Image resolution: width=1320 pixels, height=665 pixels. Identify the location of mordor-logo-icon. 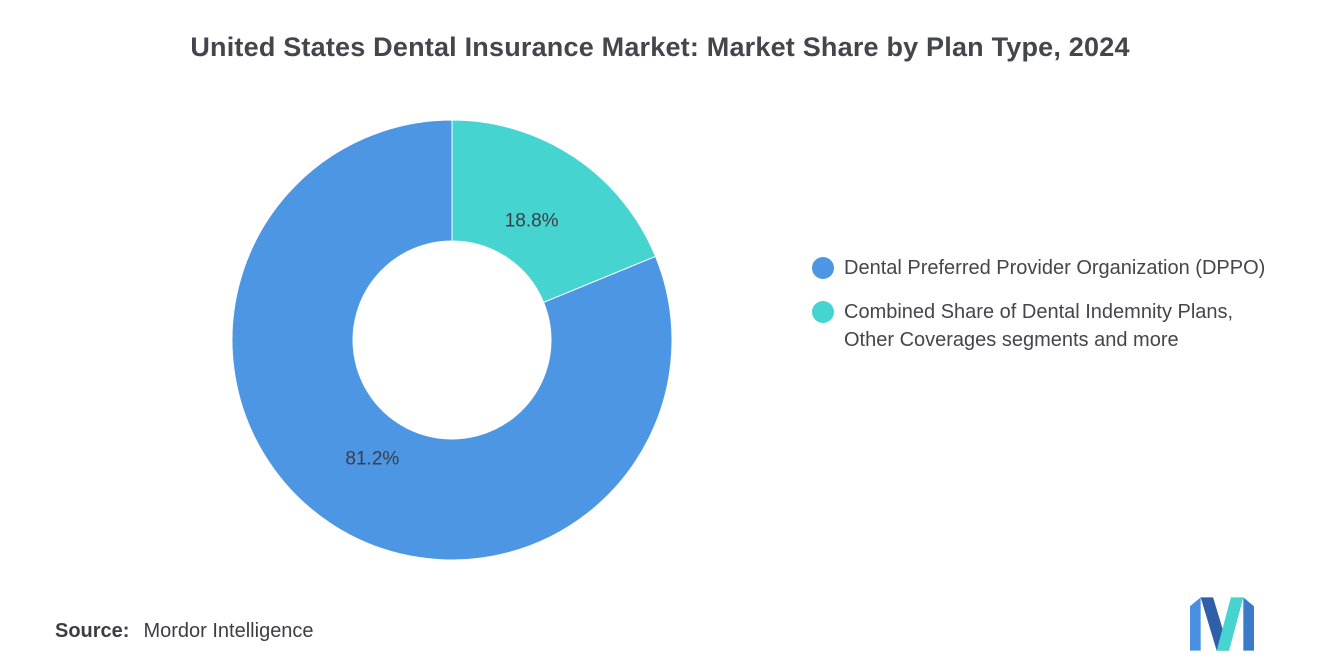
(1222, 624).